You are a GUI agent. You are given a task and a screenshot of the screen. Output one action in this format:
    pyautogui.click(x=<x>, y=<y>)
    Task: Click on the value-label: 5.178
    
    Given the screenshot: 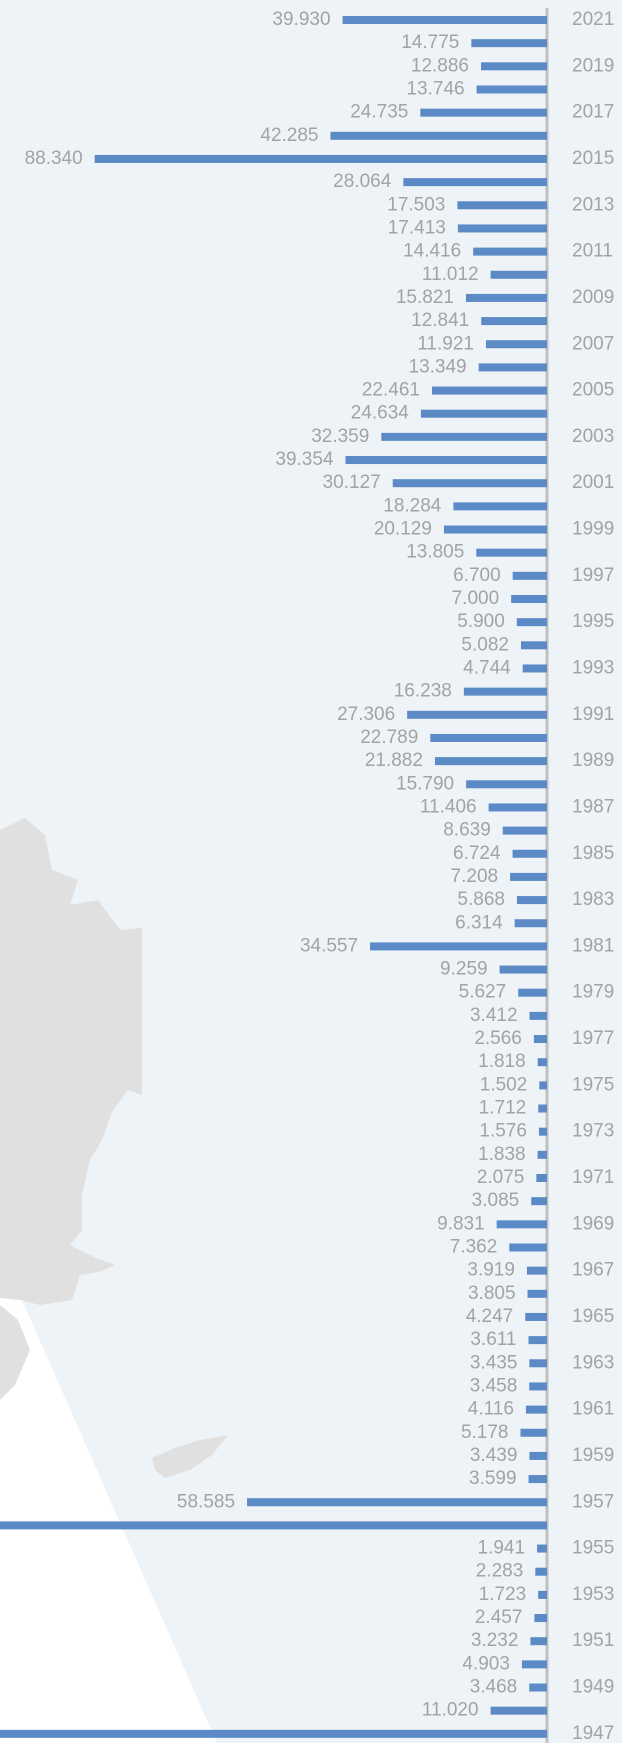 What is the action you would take?
    pyautogui.click(x=485, y=1432)
    